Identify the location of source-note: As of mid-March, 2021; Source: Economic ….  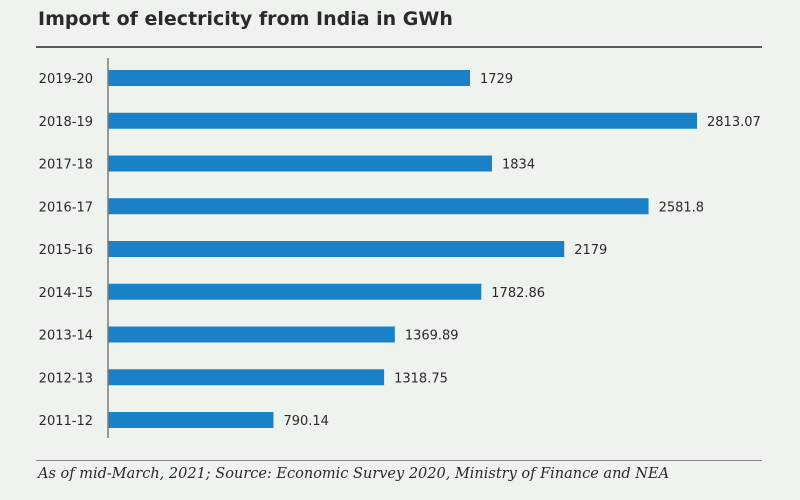
(354, 474).